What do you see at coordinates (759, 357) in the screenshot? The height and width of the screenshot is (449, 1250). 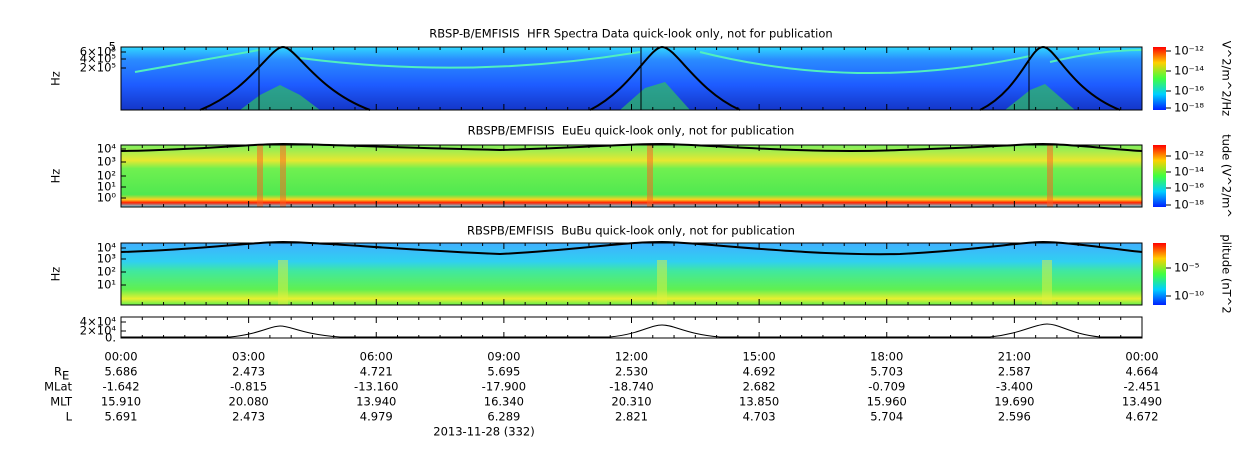 I see `time-label: 15:00` at bounding box center [759, 357].